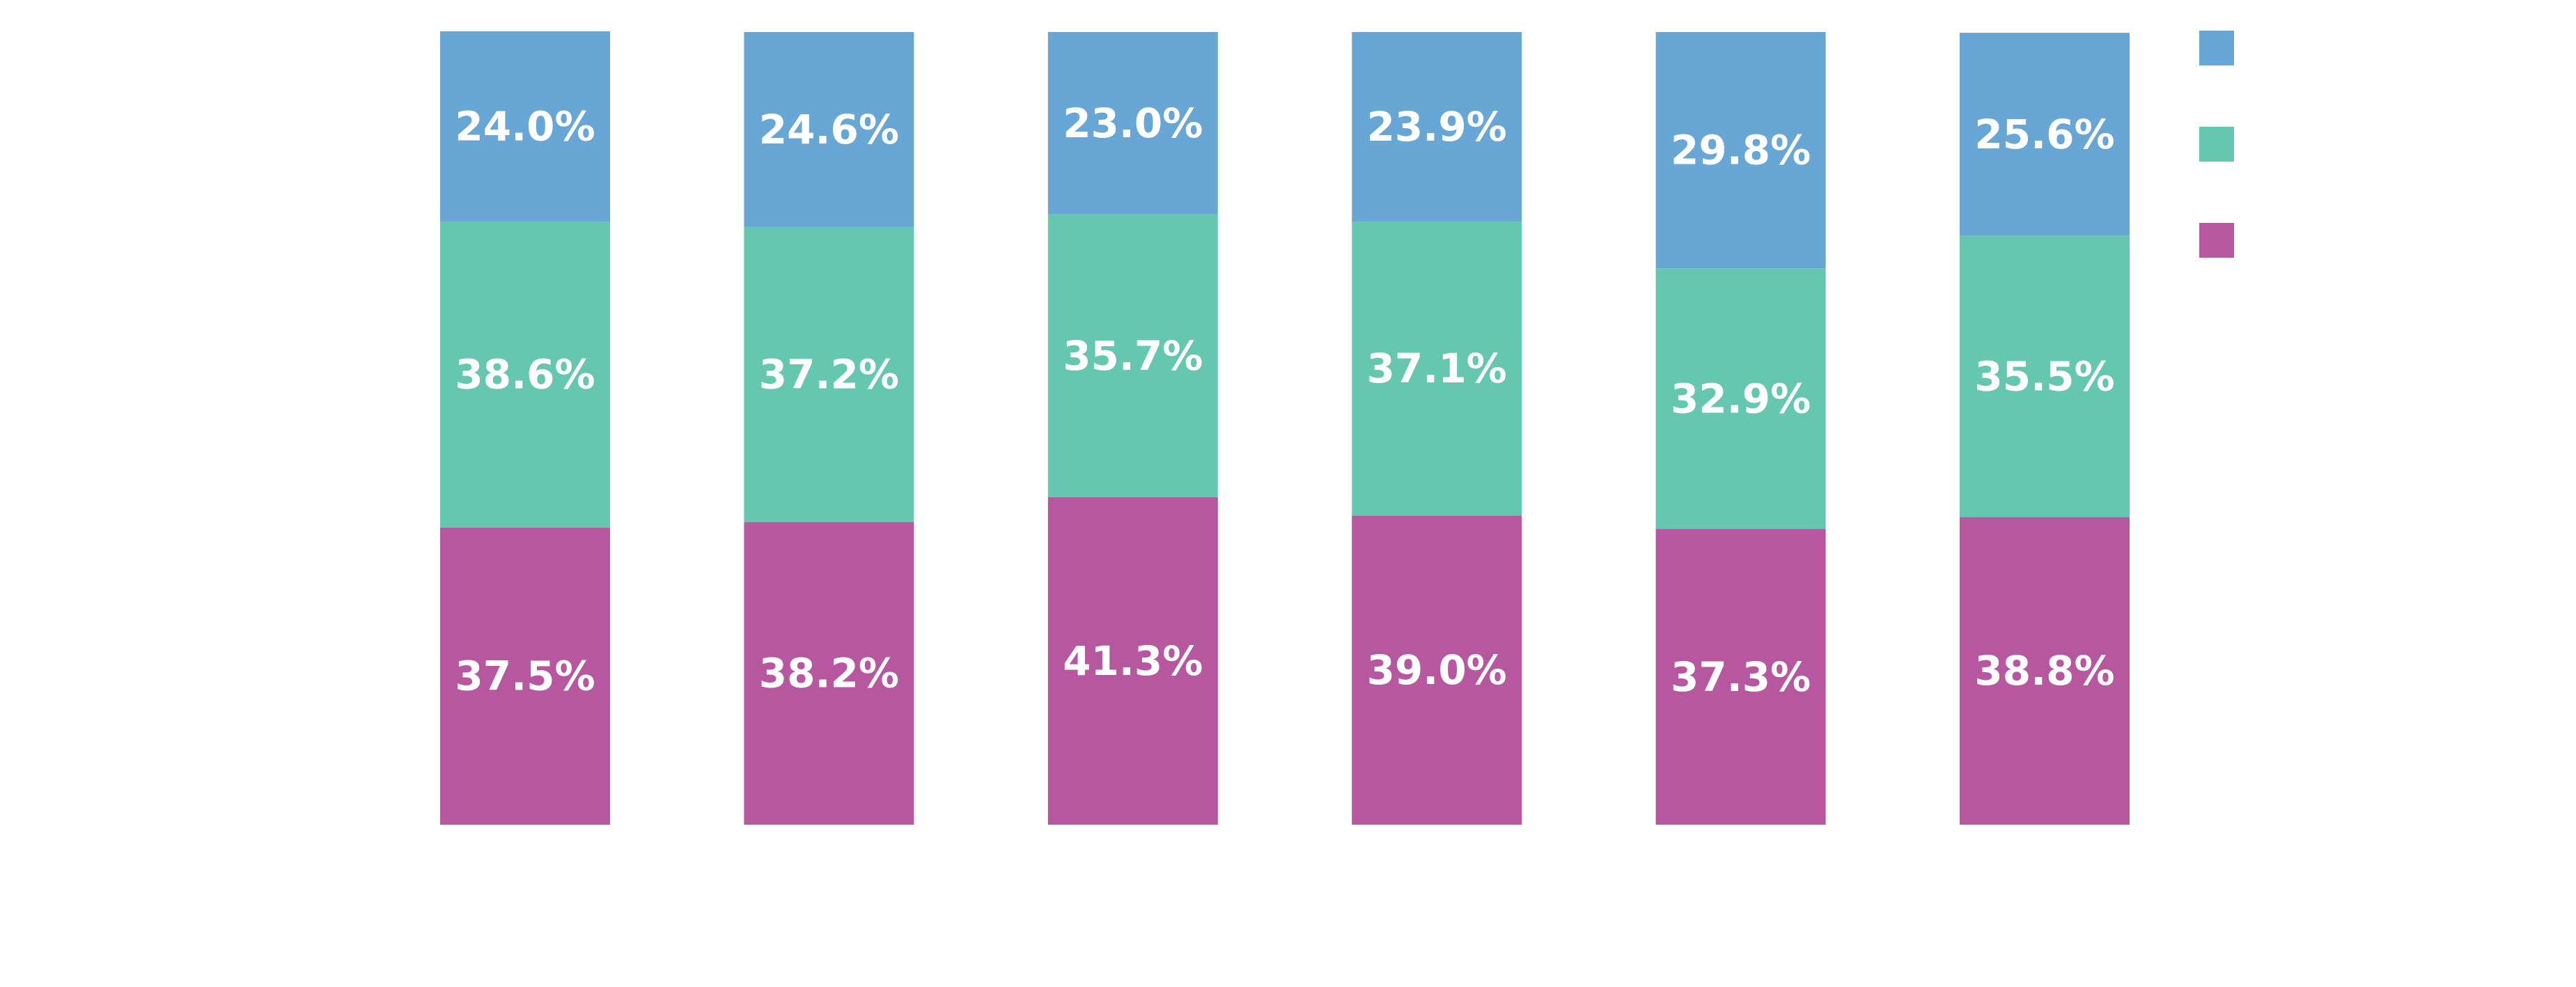 The width and height of the screenshot is (2576, 987). I want to click on data-label: 25.6%, so click(2044, 134).